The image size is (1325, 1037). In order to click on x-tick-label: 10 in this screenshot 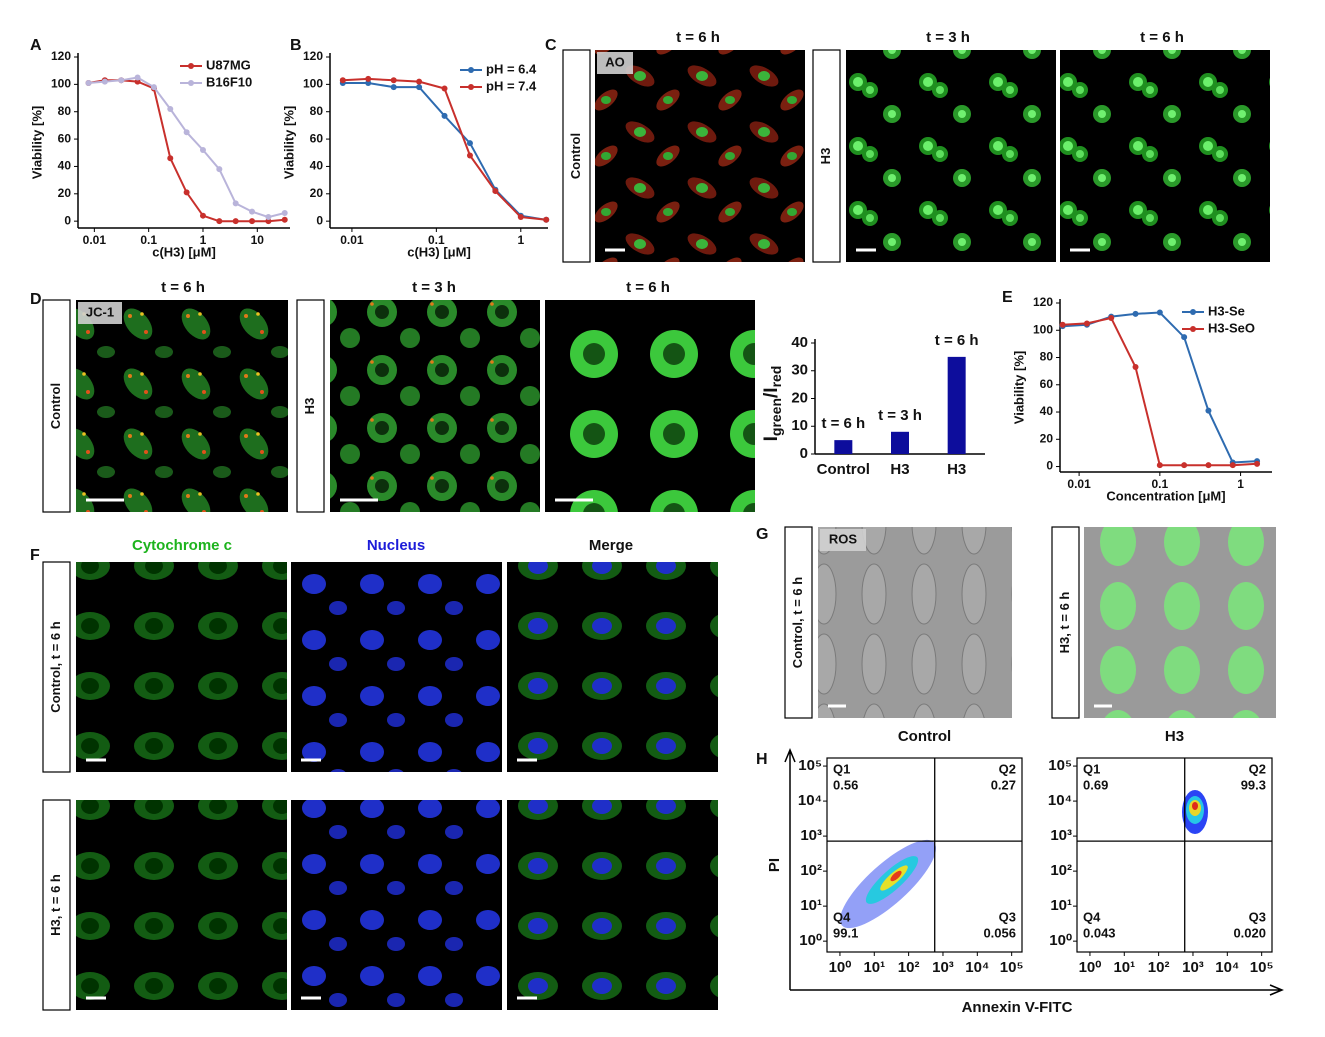, I will do `click(258, 240)`.